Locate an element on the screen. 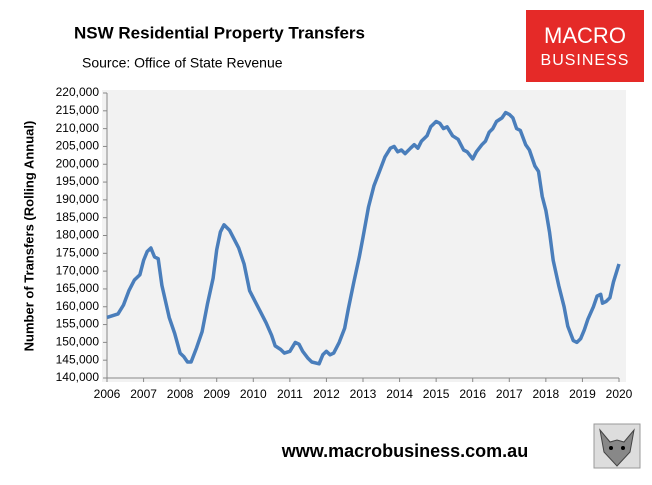 The image size is (652, 485). x-tick-label: 2007 is located at coordinates (143, 394).